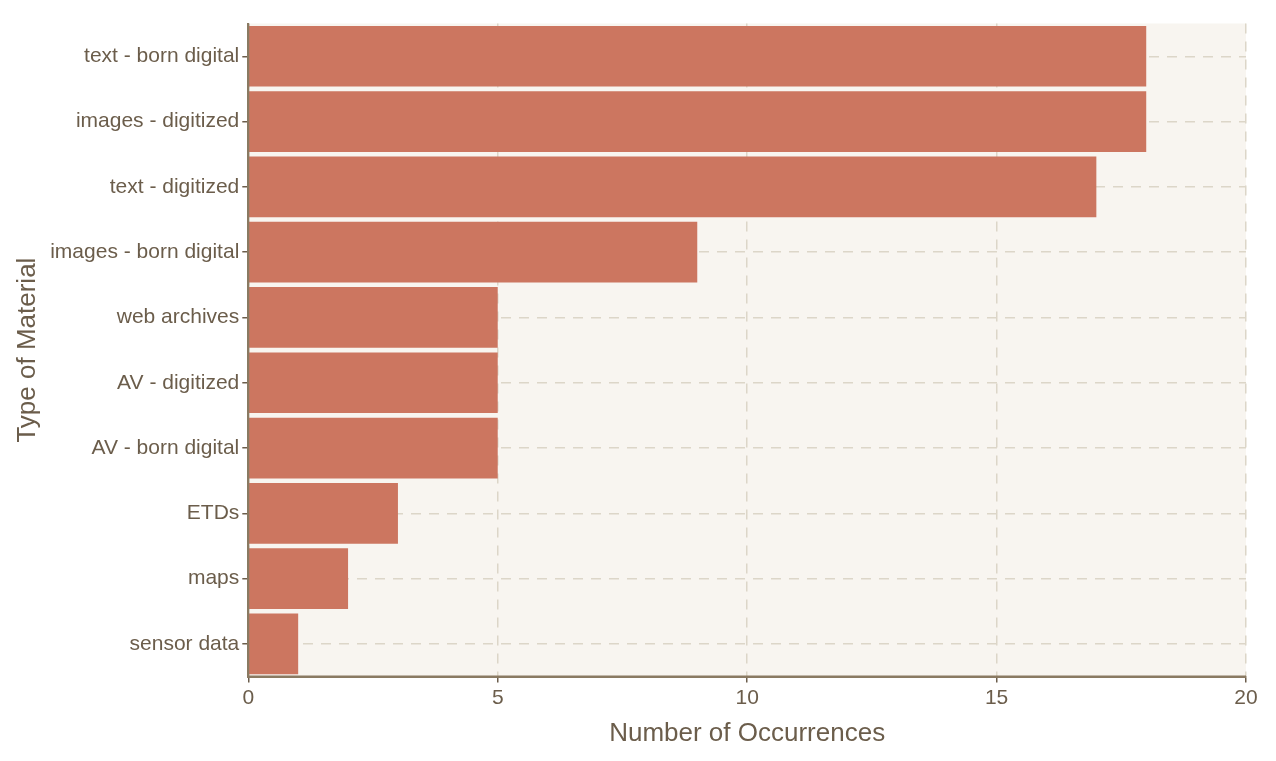  Describe the element at coordinates (996, 696) in the screenshot. I see `x-tick-label: 15` at that location.